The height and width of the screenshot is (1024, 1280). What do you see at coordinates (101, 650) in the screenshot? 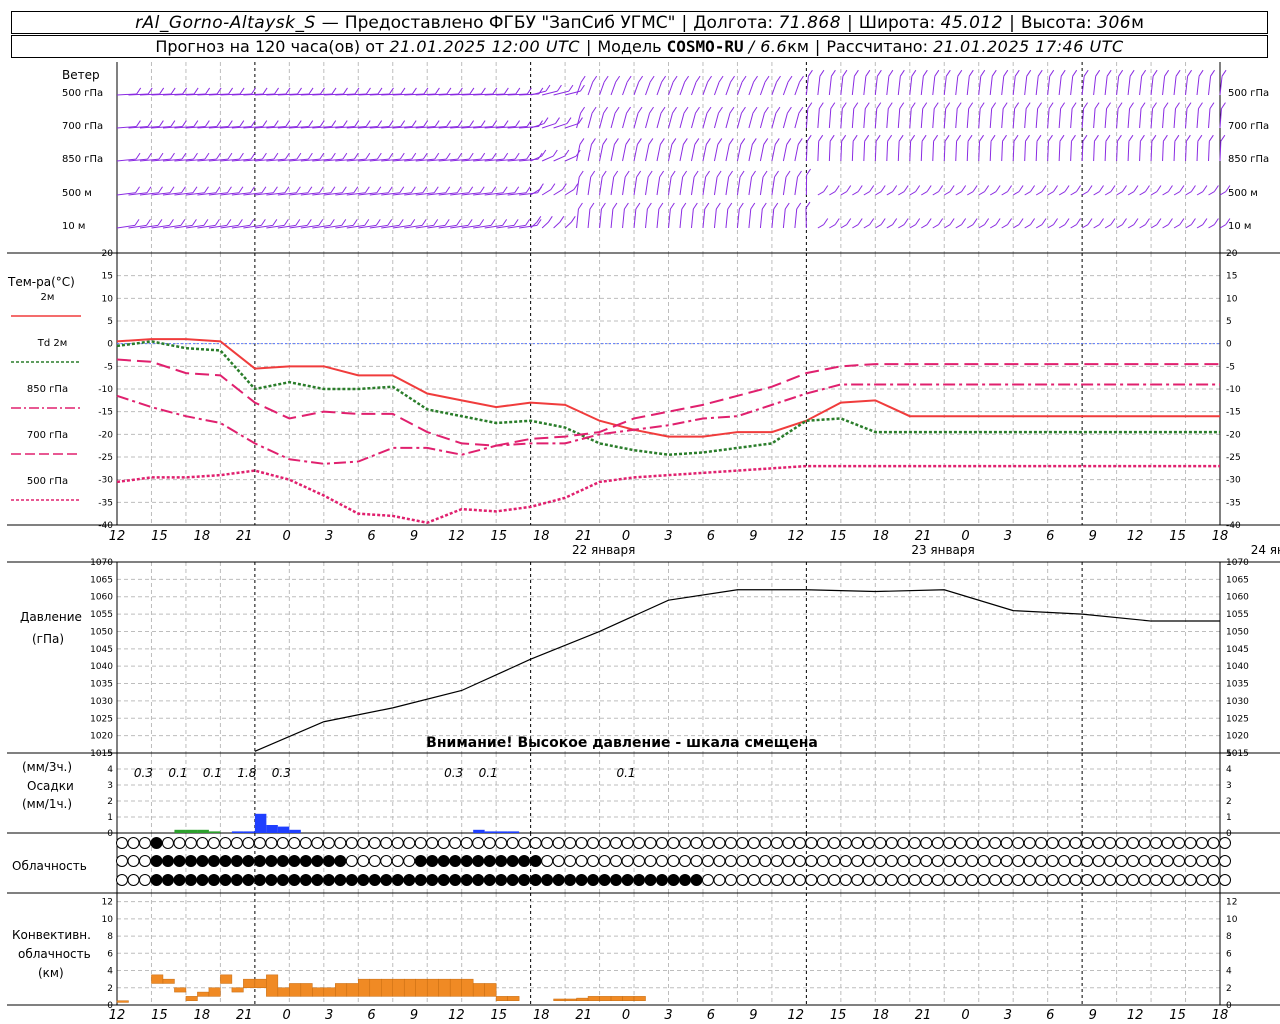
I see `y-tick-label-left: 1045` at bounding box center [101, 650].